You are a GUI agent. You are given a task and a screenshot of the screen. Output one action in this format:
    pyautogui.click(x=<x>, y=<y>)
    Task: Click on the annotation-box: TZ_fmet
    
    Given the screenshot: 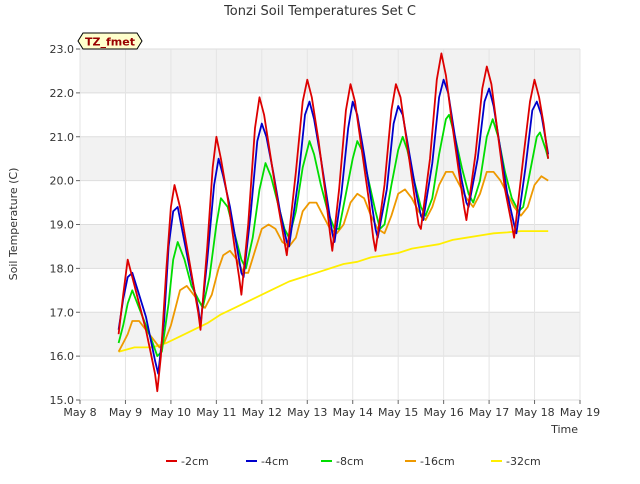 What is the action you would take?
    pyautogui.click(x=110, y=41)
    